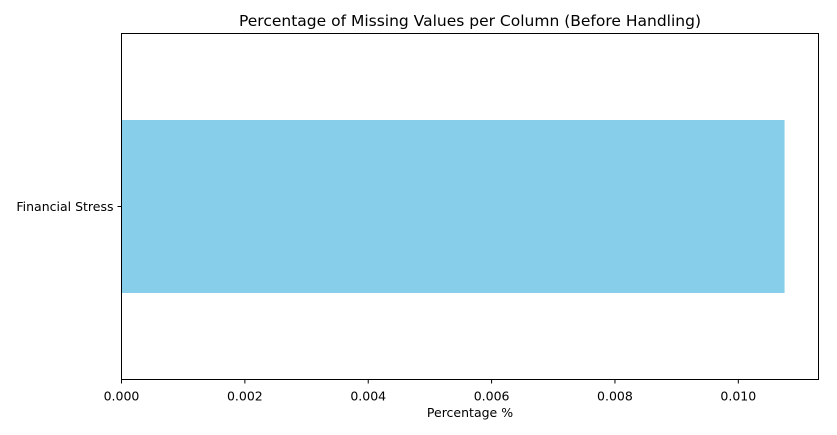  Describe the element at coordinates (738, 396) in the screenshot. I see `x-tick-label: 0.010` at that location.